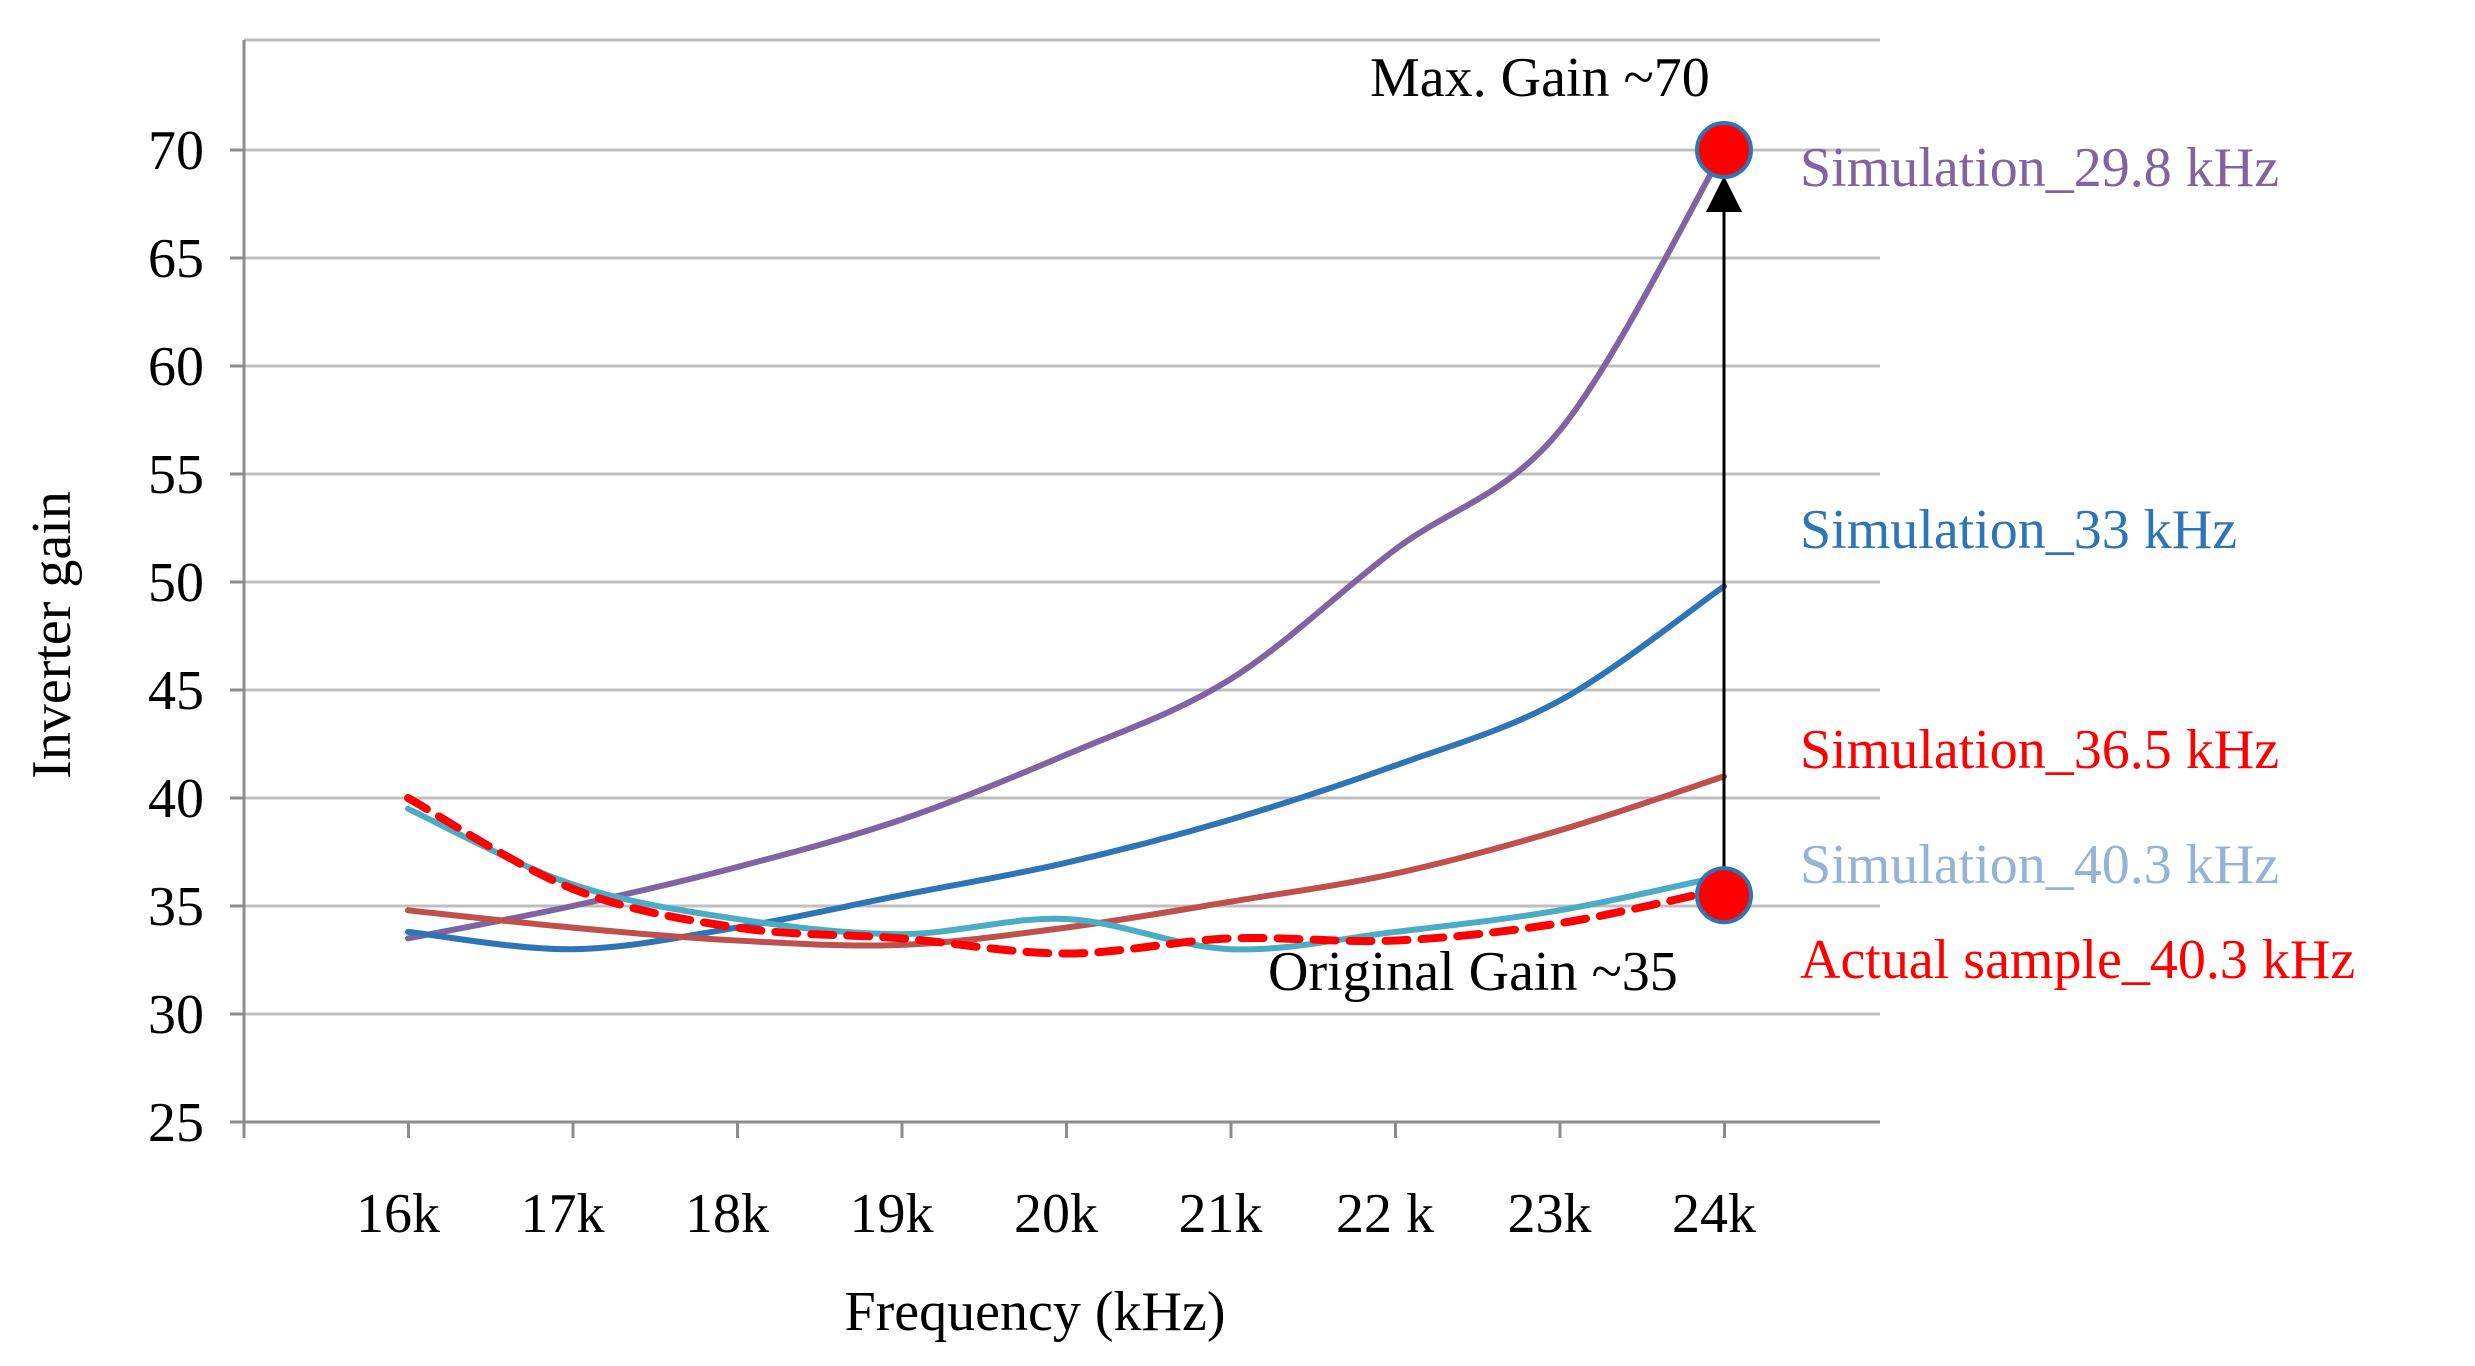  I want to click on max-gain-label: Max. Gain ~70, so click(1540, 78).